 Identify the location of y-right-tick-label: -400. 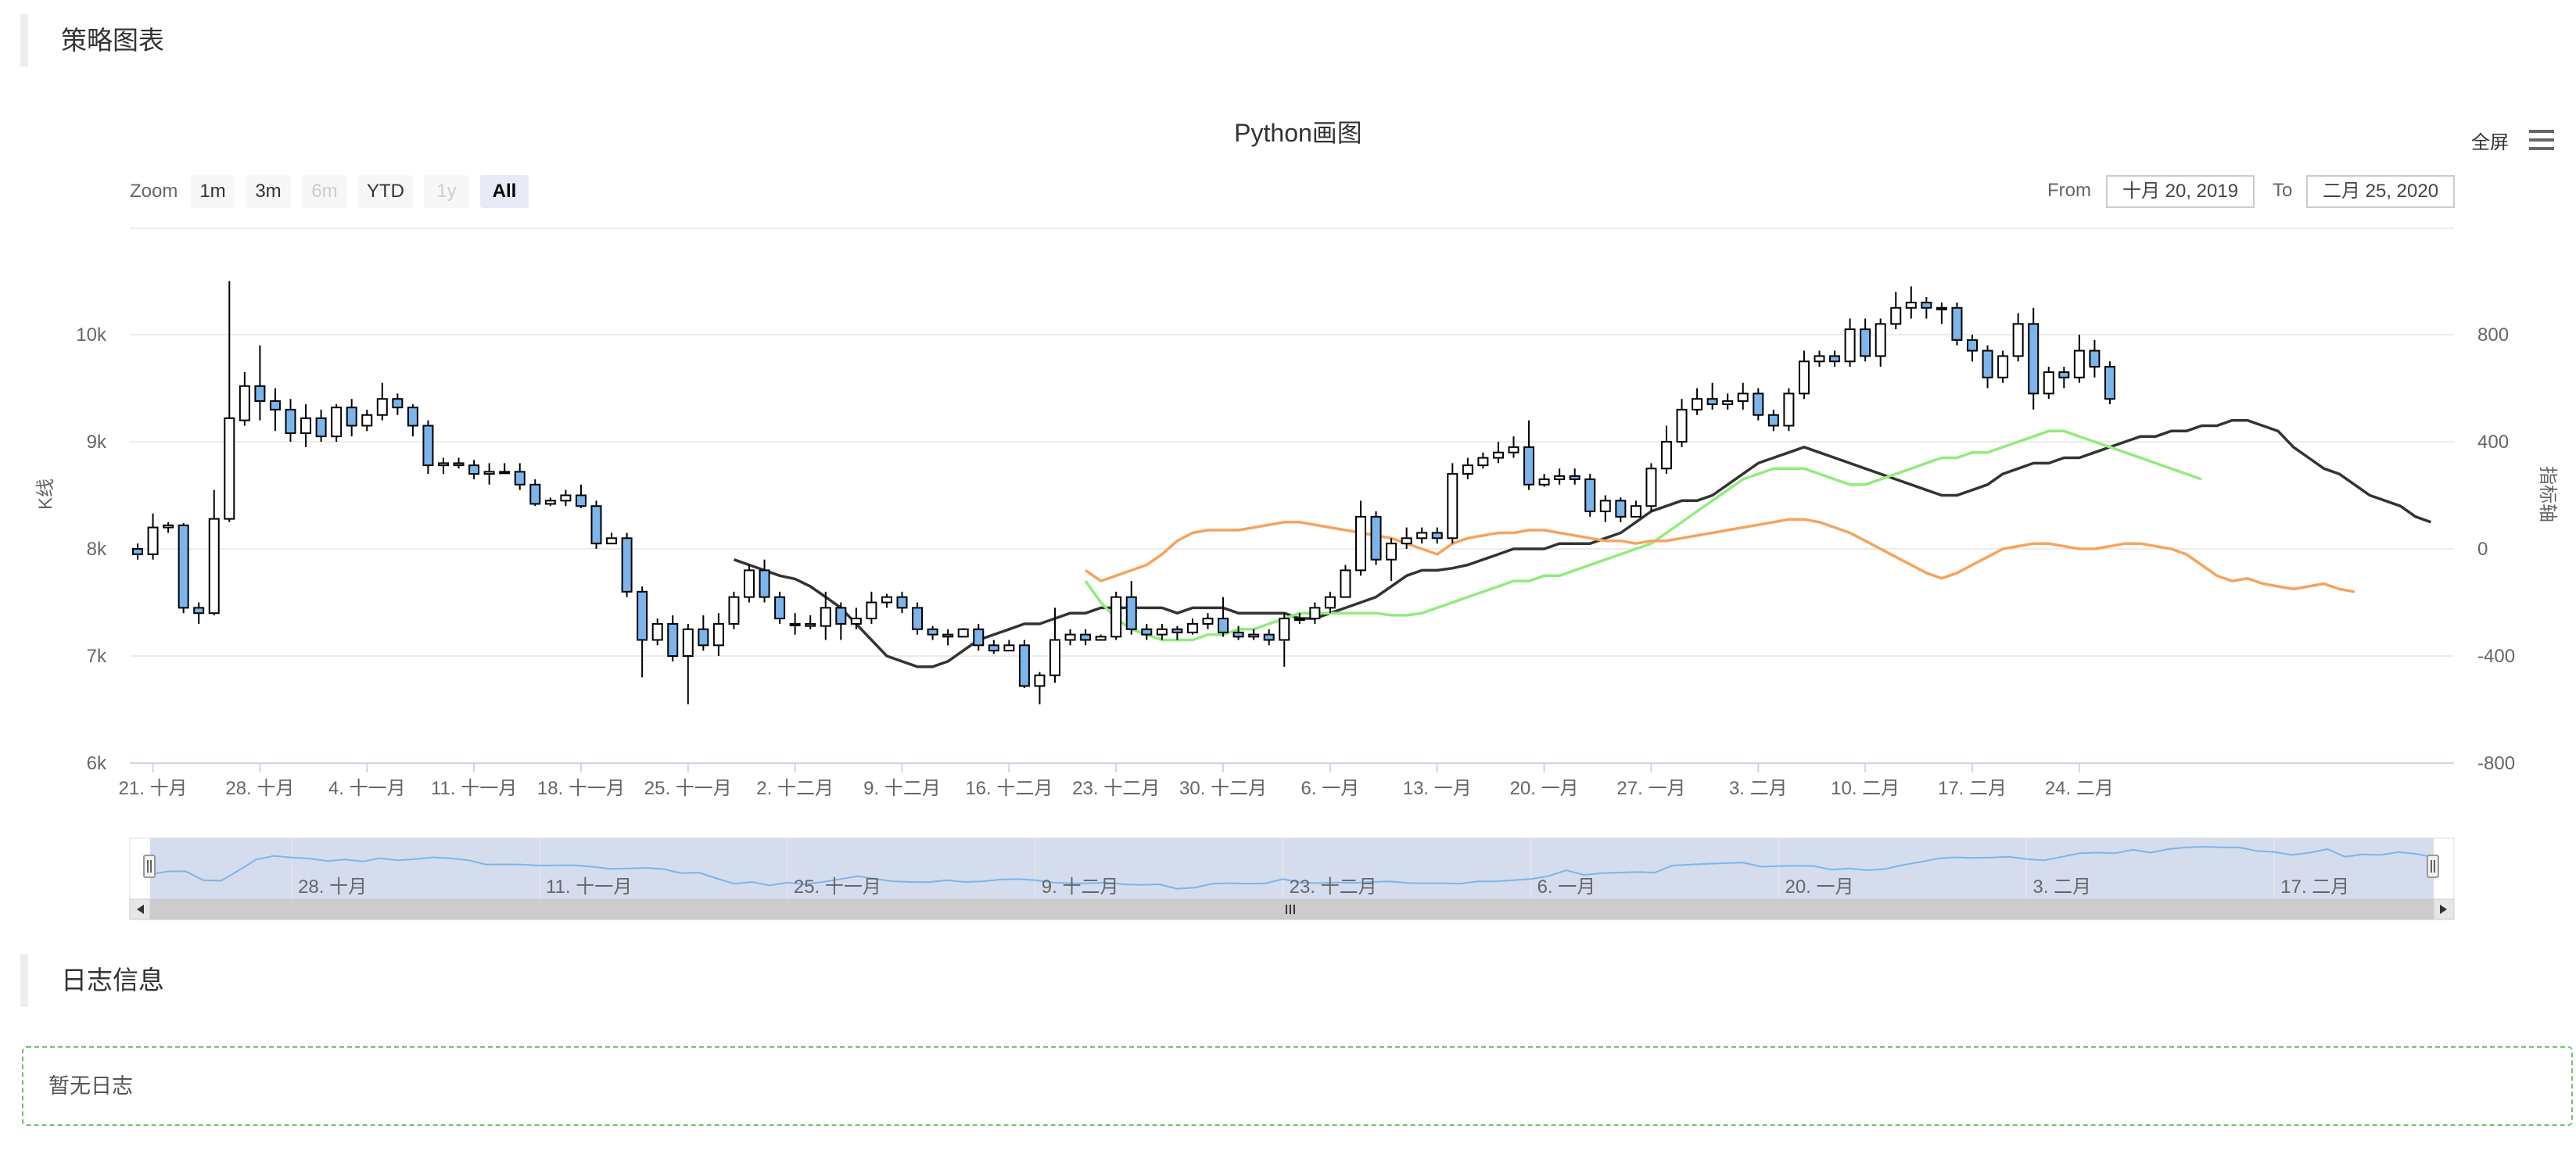
(2496, 657).